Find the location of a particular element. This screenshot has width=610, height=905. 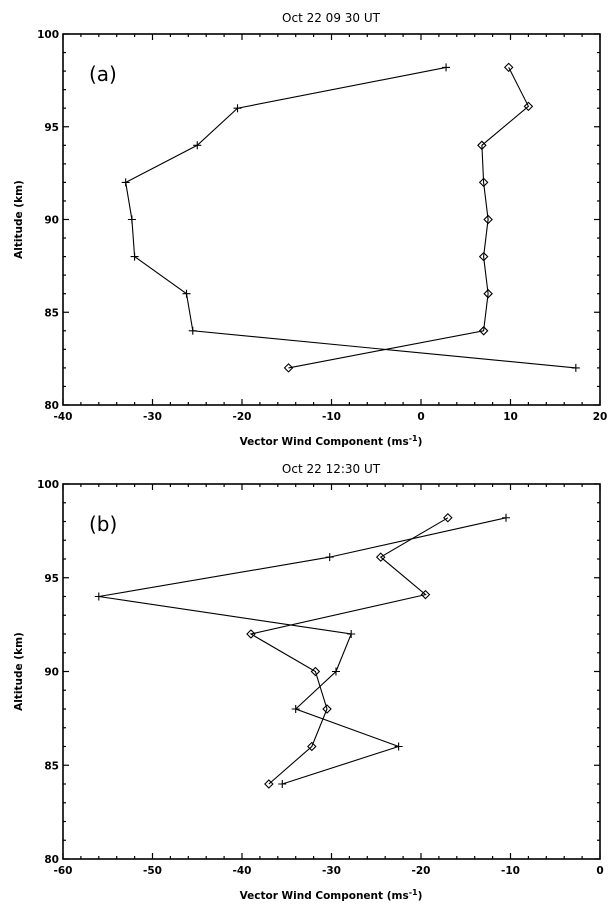

x-tick-label: 10 is located at coordinates (510, 417).